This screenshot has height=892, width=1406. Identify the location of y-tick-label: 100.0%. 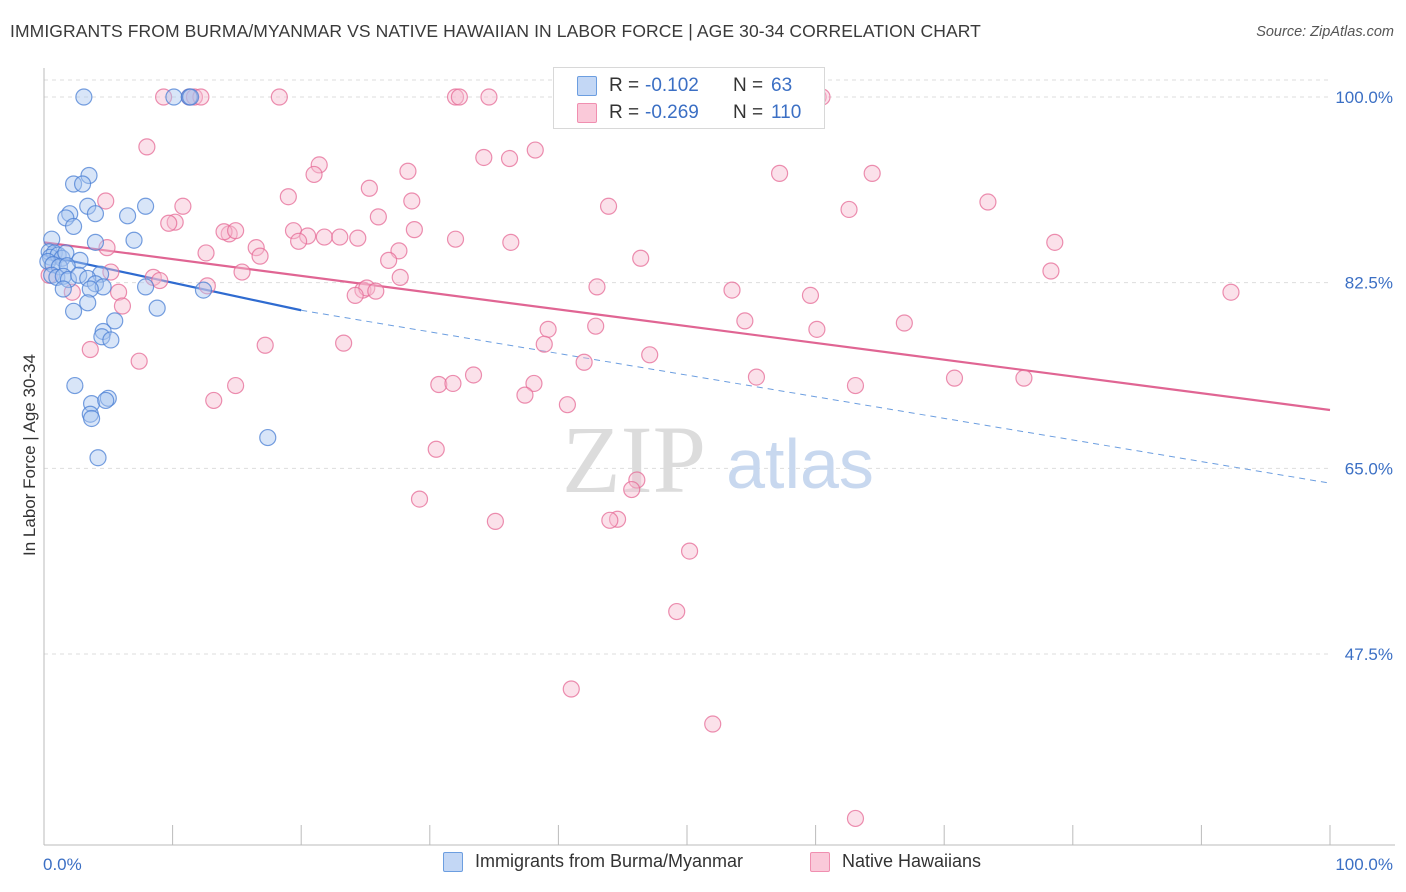
(1364, 97).